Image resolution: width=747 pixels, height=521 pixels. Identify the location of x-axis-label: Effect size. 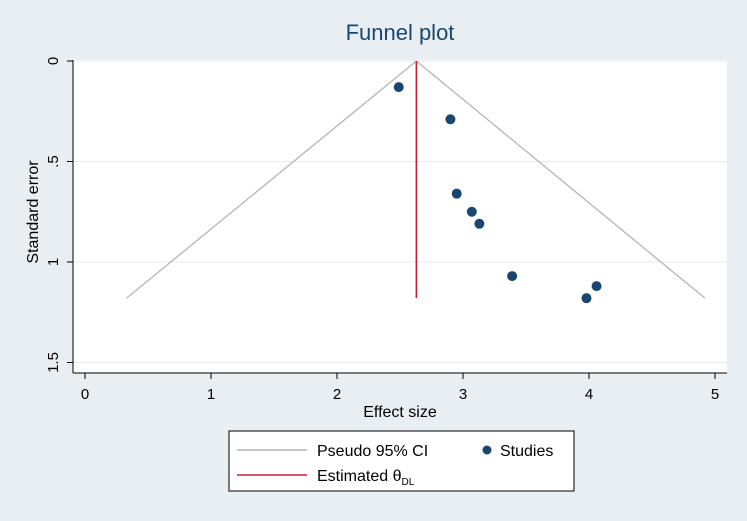
(400, 412).